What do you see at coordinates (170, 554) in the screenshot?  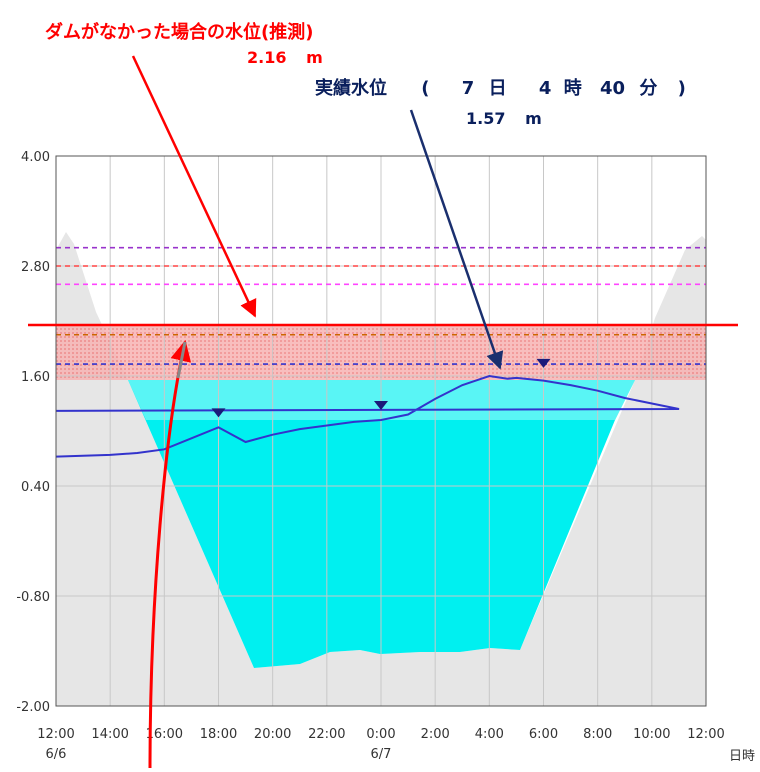 I see `band-arrow` at bounding box center [170, 554].